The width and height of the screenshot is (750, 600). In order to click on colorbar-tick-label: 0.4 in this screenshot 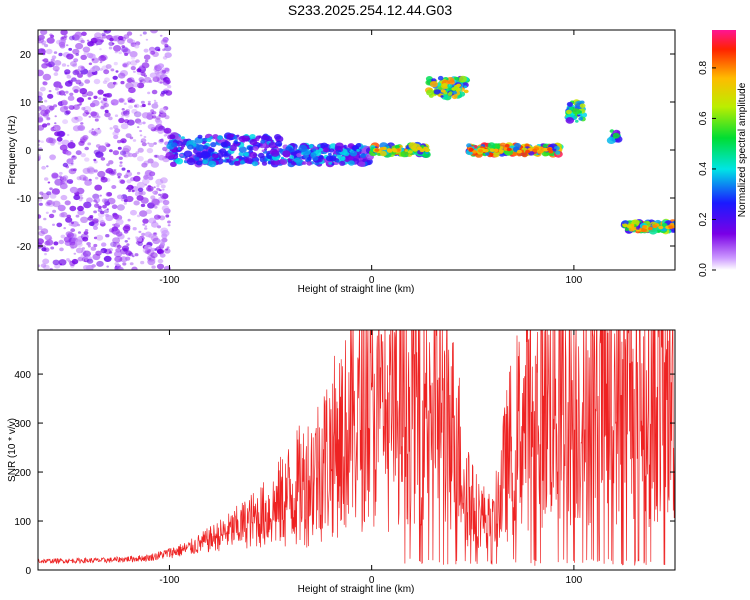, I will do `click(703, 169)`.